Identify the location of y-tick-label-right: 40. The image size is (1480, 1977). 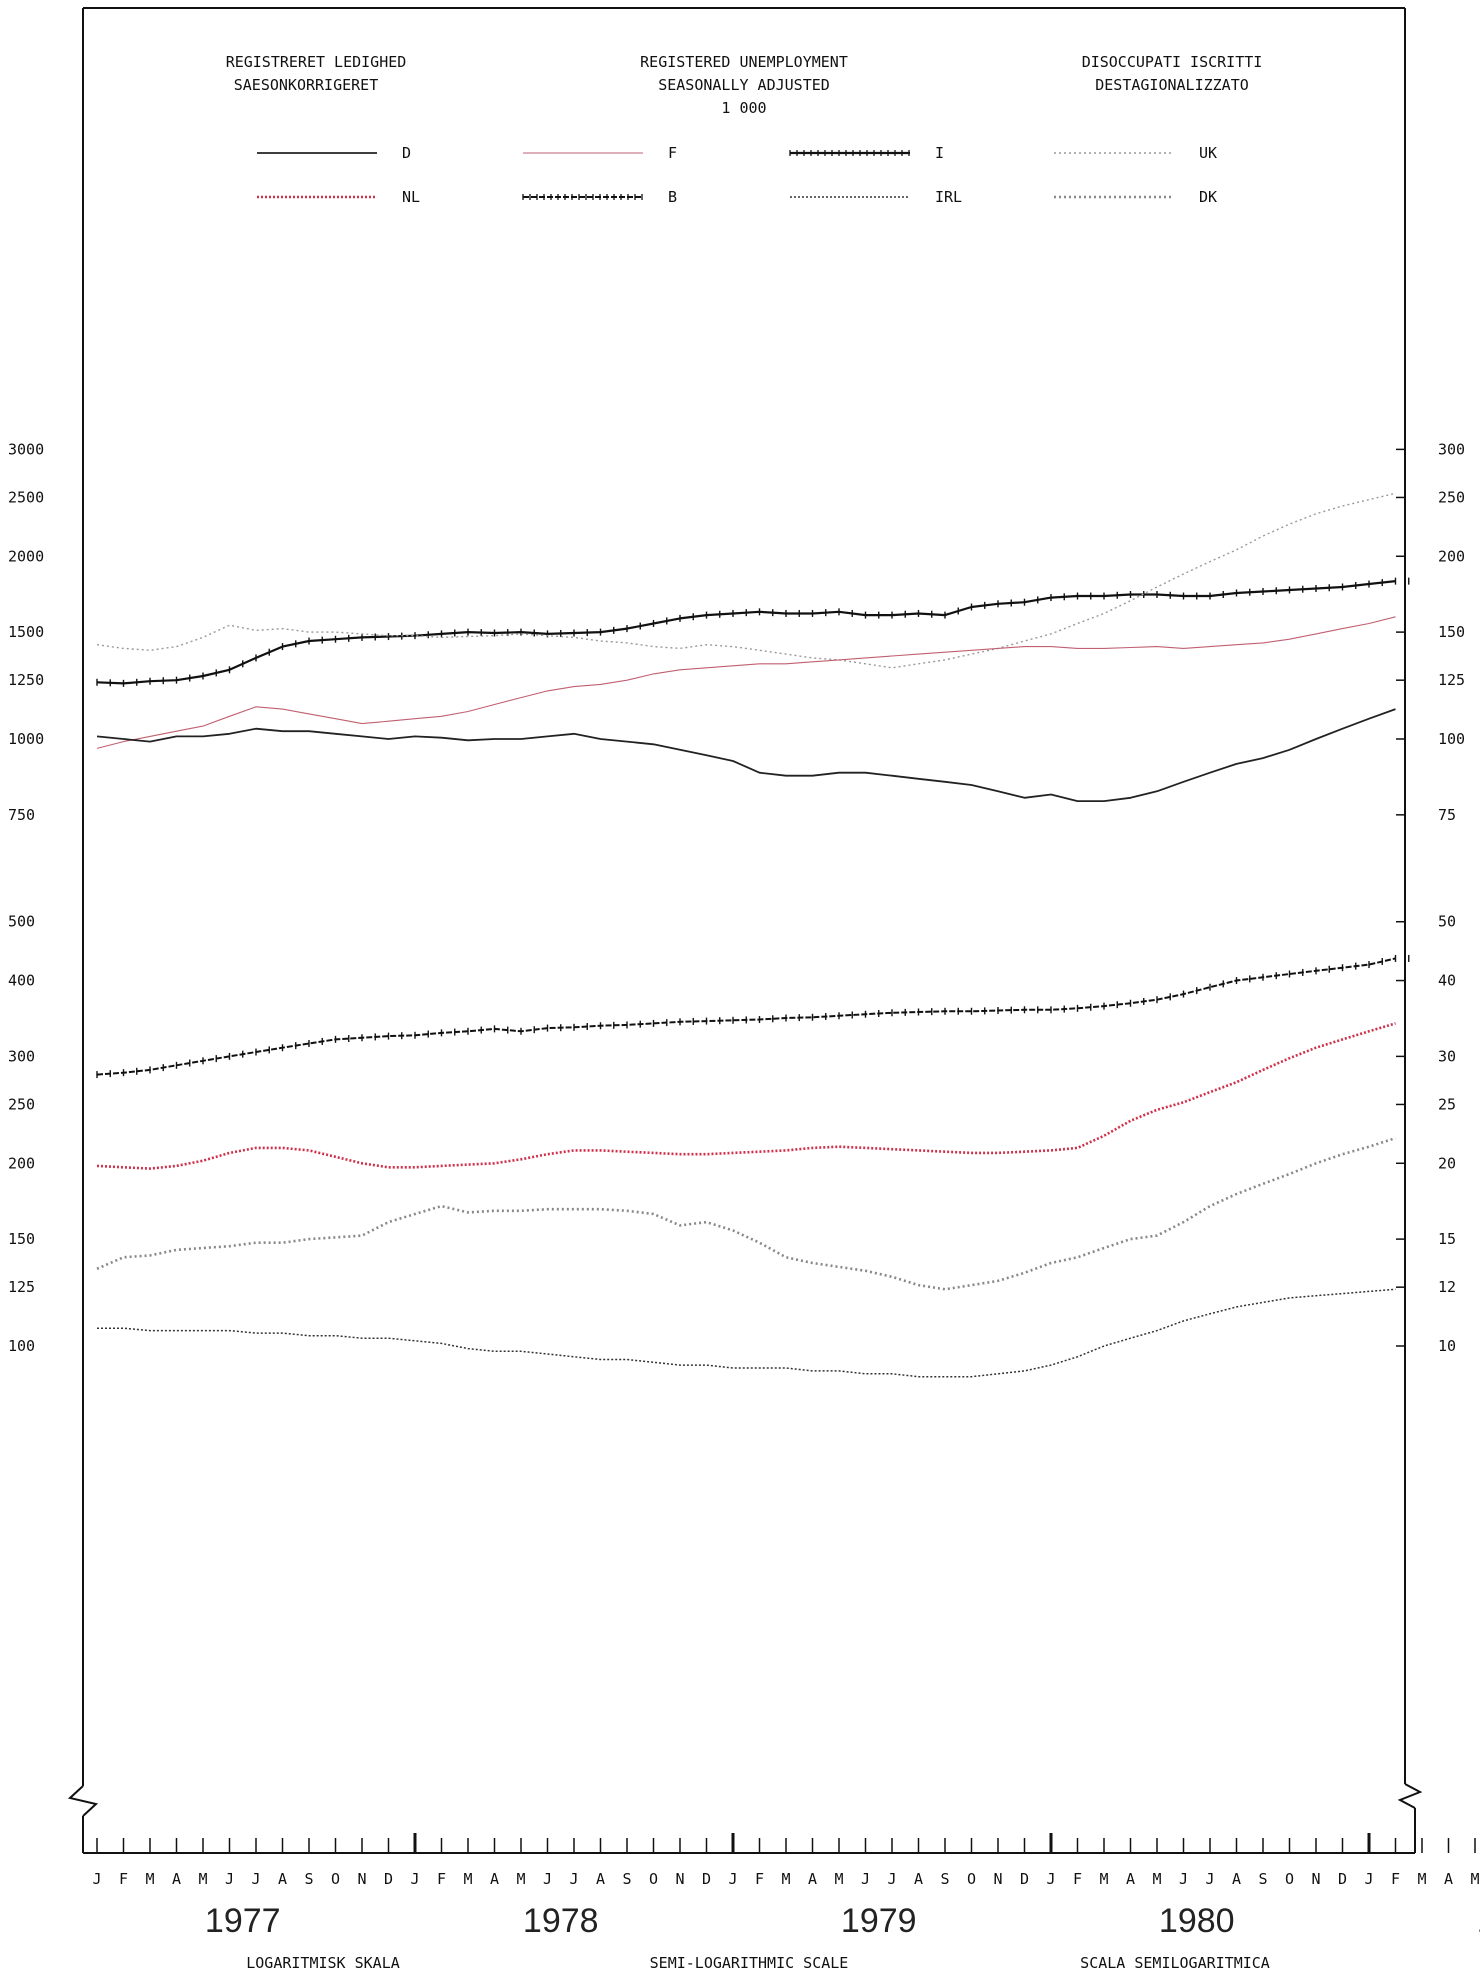
(1447, 981).